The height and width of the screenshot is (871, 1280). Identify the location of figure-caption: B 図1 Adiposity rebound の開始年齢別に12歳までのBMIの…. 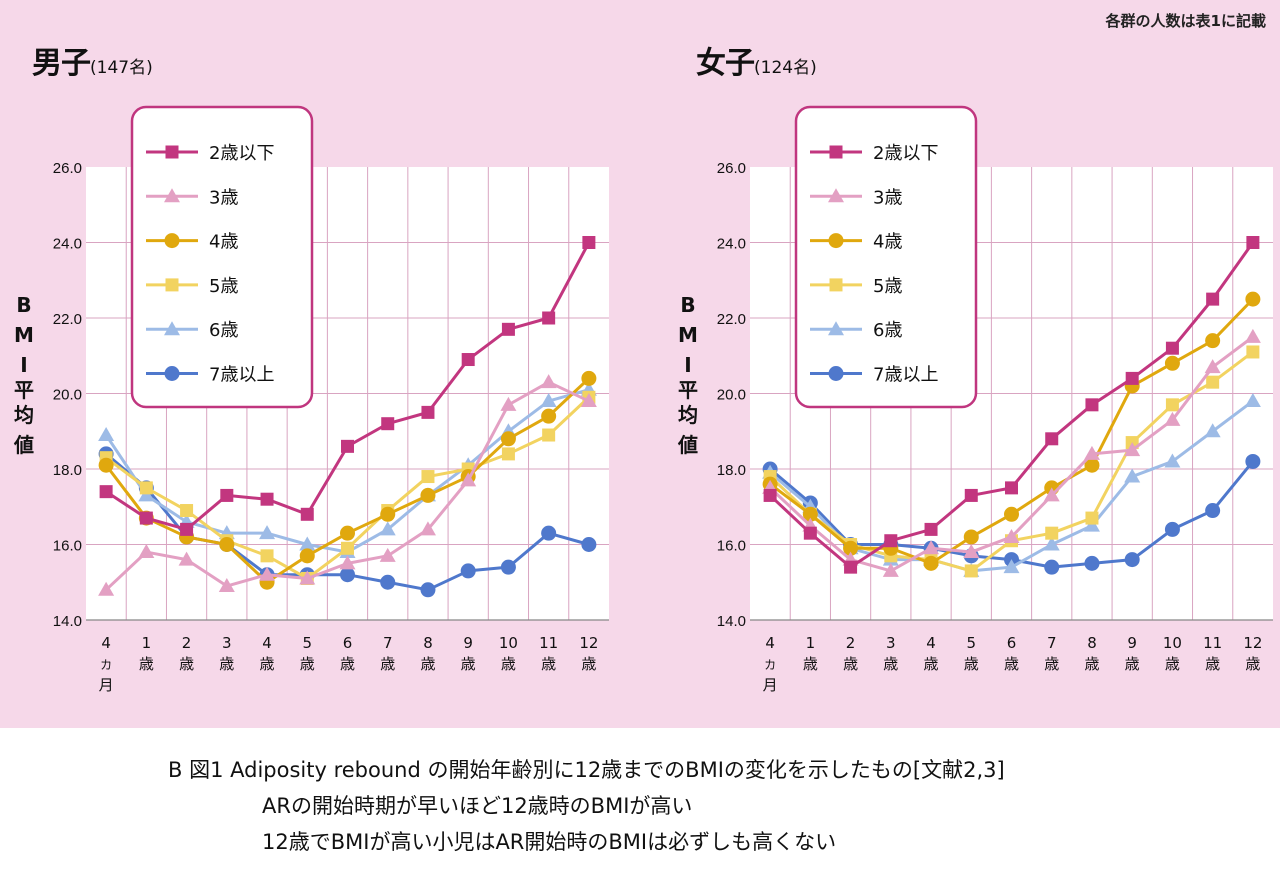
(640, 806).